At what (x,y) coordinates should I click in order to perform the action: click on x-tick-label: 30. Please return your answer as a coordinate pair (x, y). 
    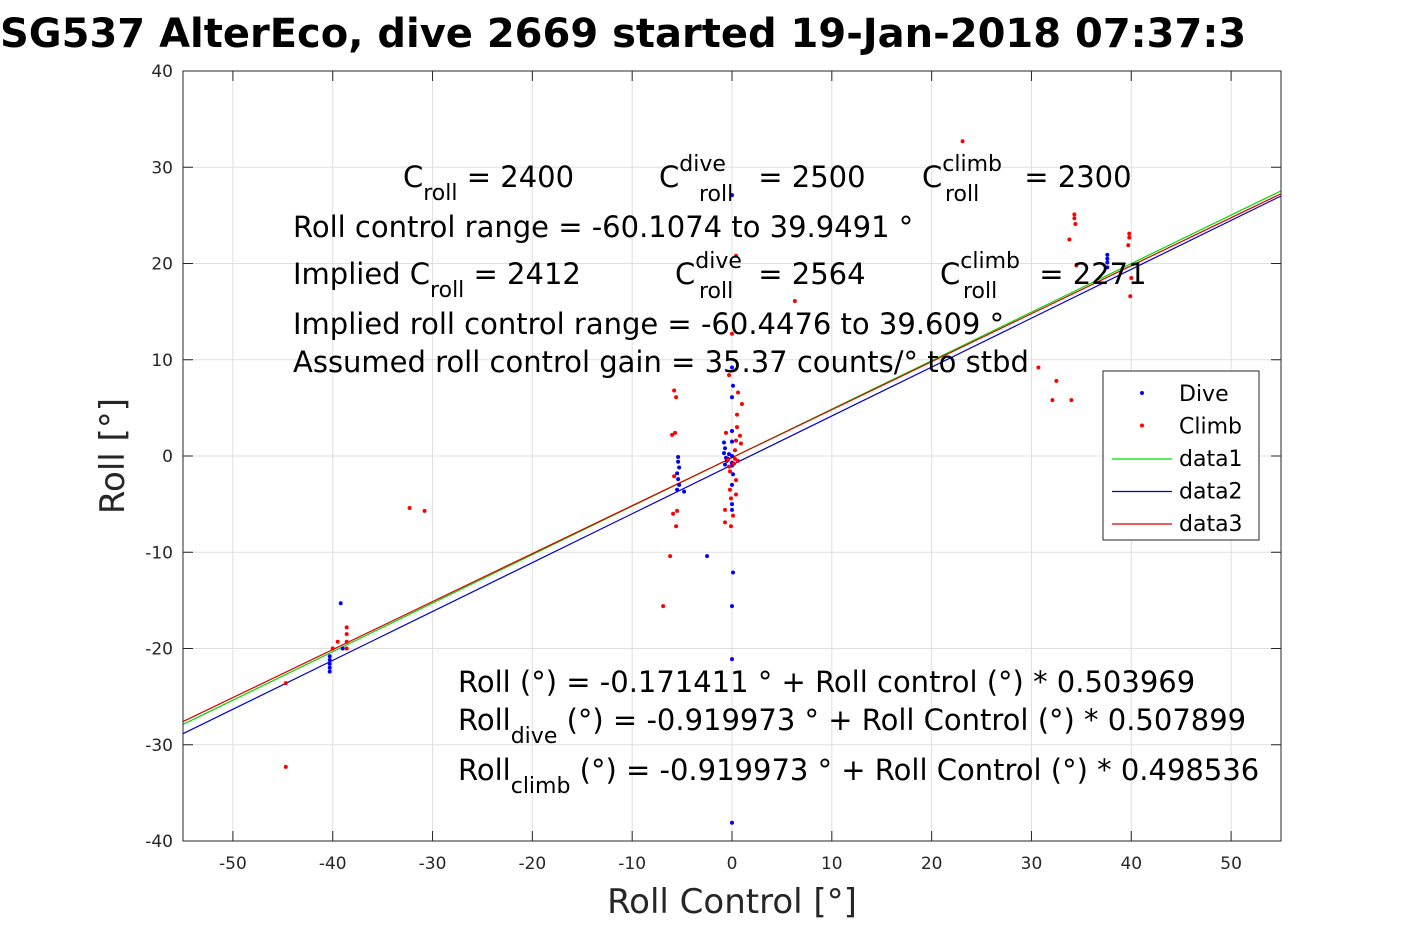
    Looking at the image, I should click on (1032, 864).